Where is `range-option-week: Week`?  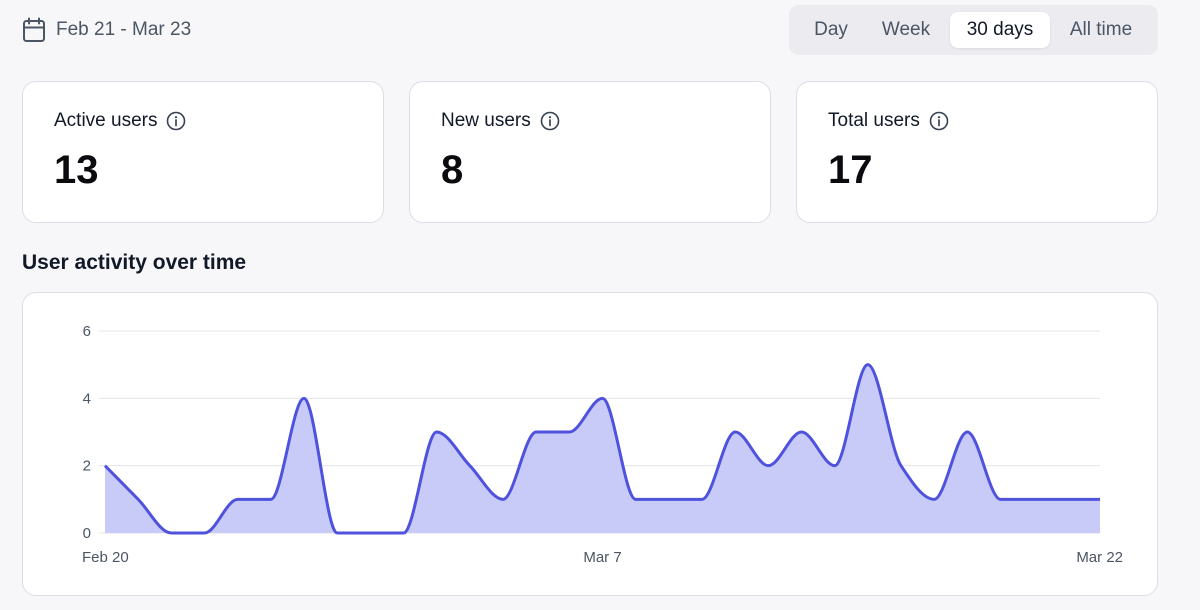
range-option-week: Week is located at coordinates (906, 29).